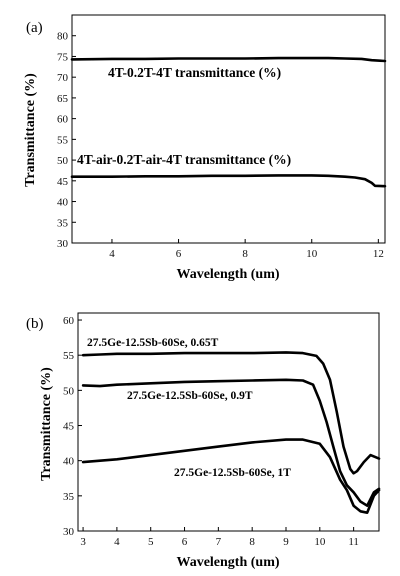 The width and height of the screenshot is (400, 576). Describe the element at coordinates (378, 254) in the screenshot. I see `x-tick-label-a: 12` at that location.